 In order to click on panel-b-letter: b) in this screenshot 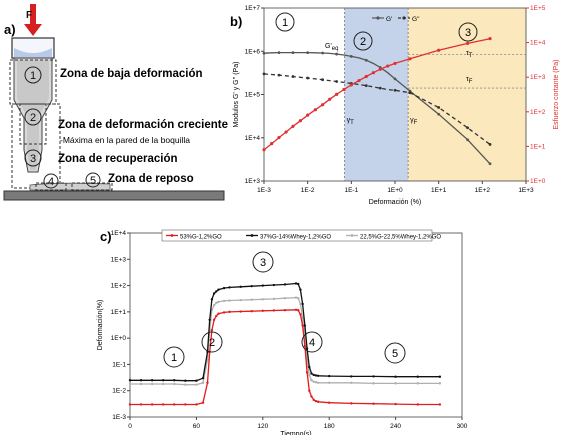, I will do `click(236, 21)`.